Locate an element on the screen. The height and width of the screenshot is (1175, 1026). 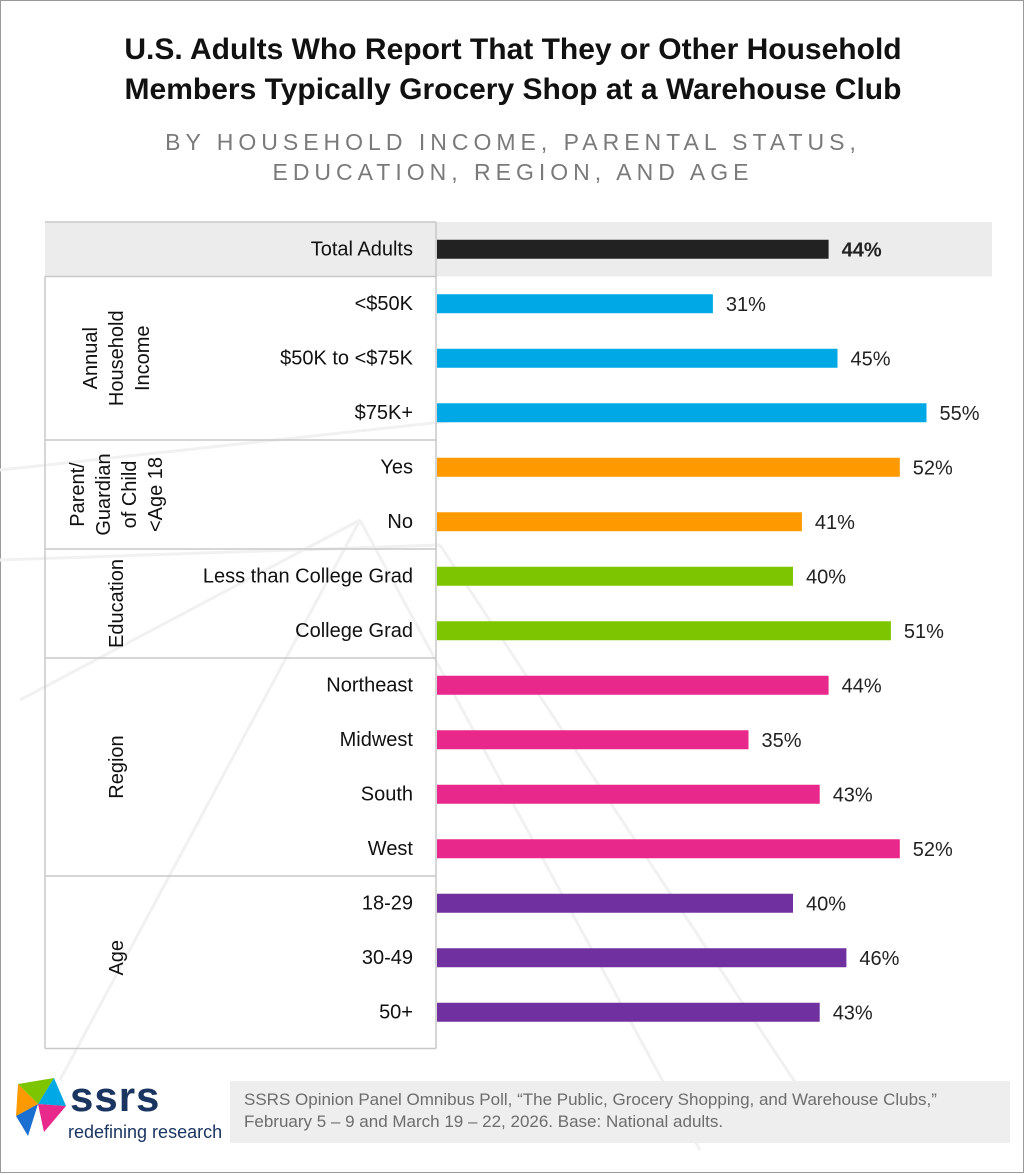
brand-tagline: redefining research is located at coordinates (145, 1132).